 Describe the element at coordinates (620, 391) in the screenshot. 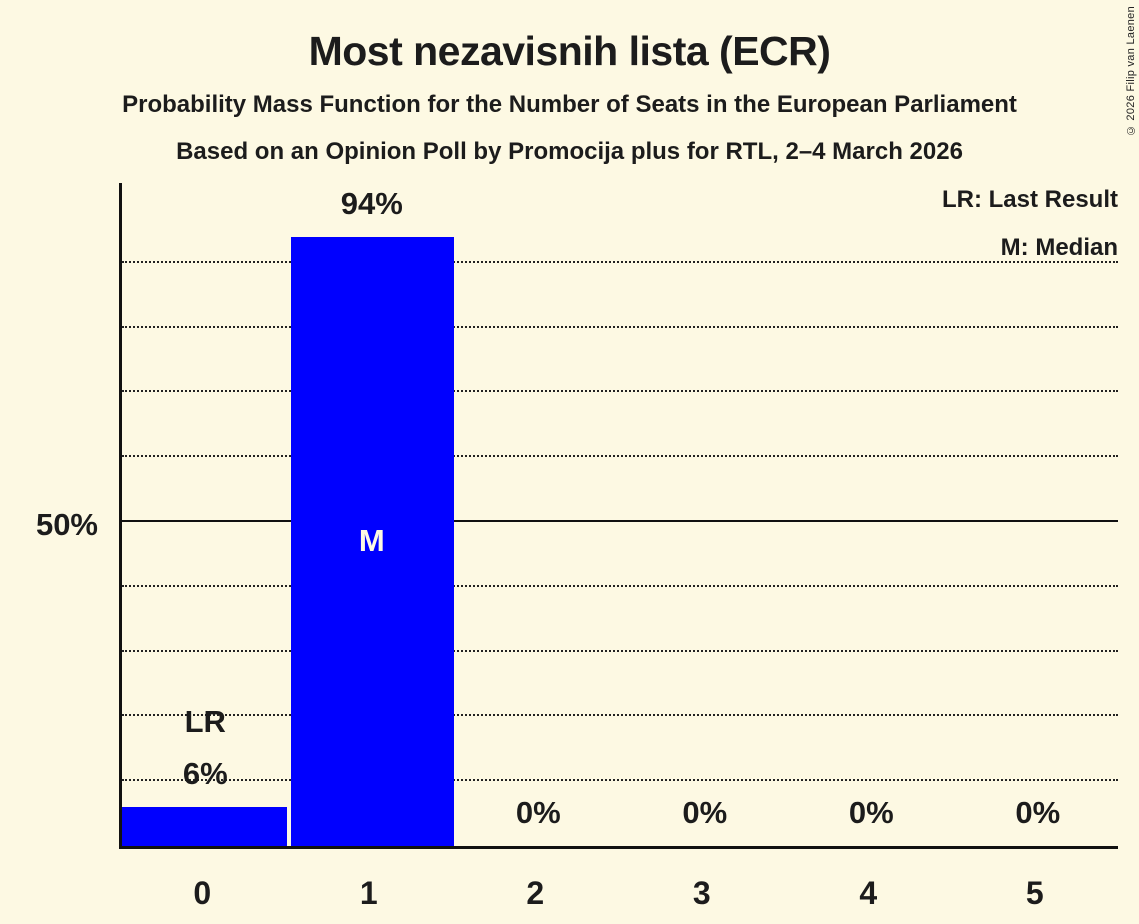

I see `gridline-70pct` at that location.